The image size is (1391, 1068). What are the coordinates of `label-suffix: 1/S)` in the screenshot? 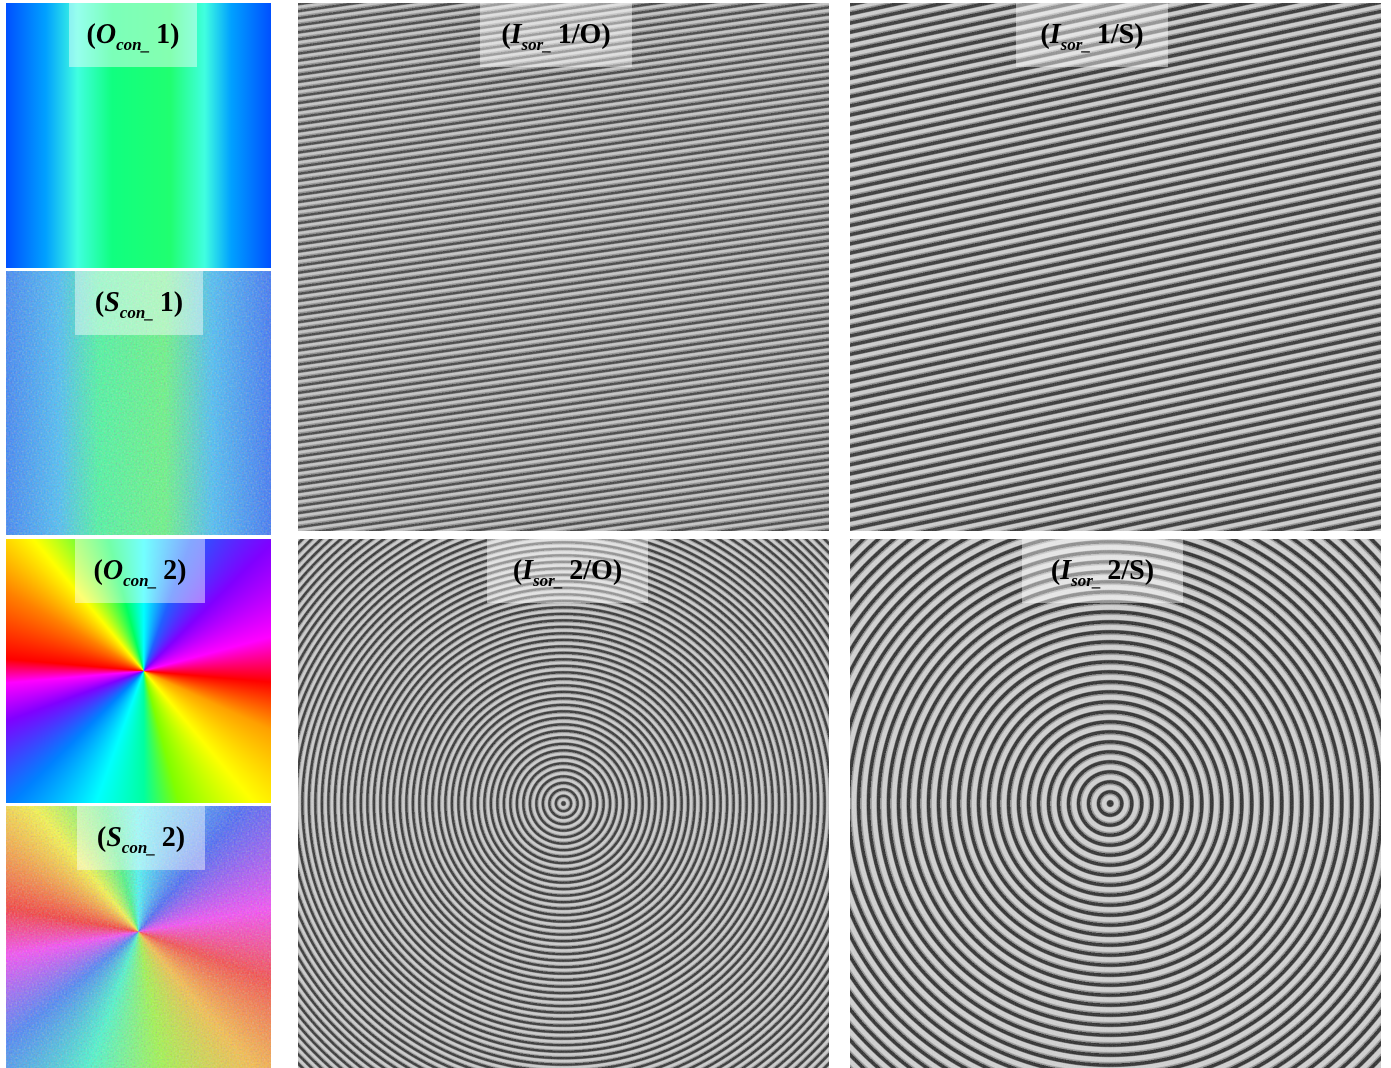 It's located at (1120, 34).